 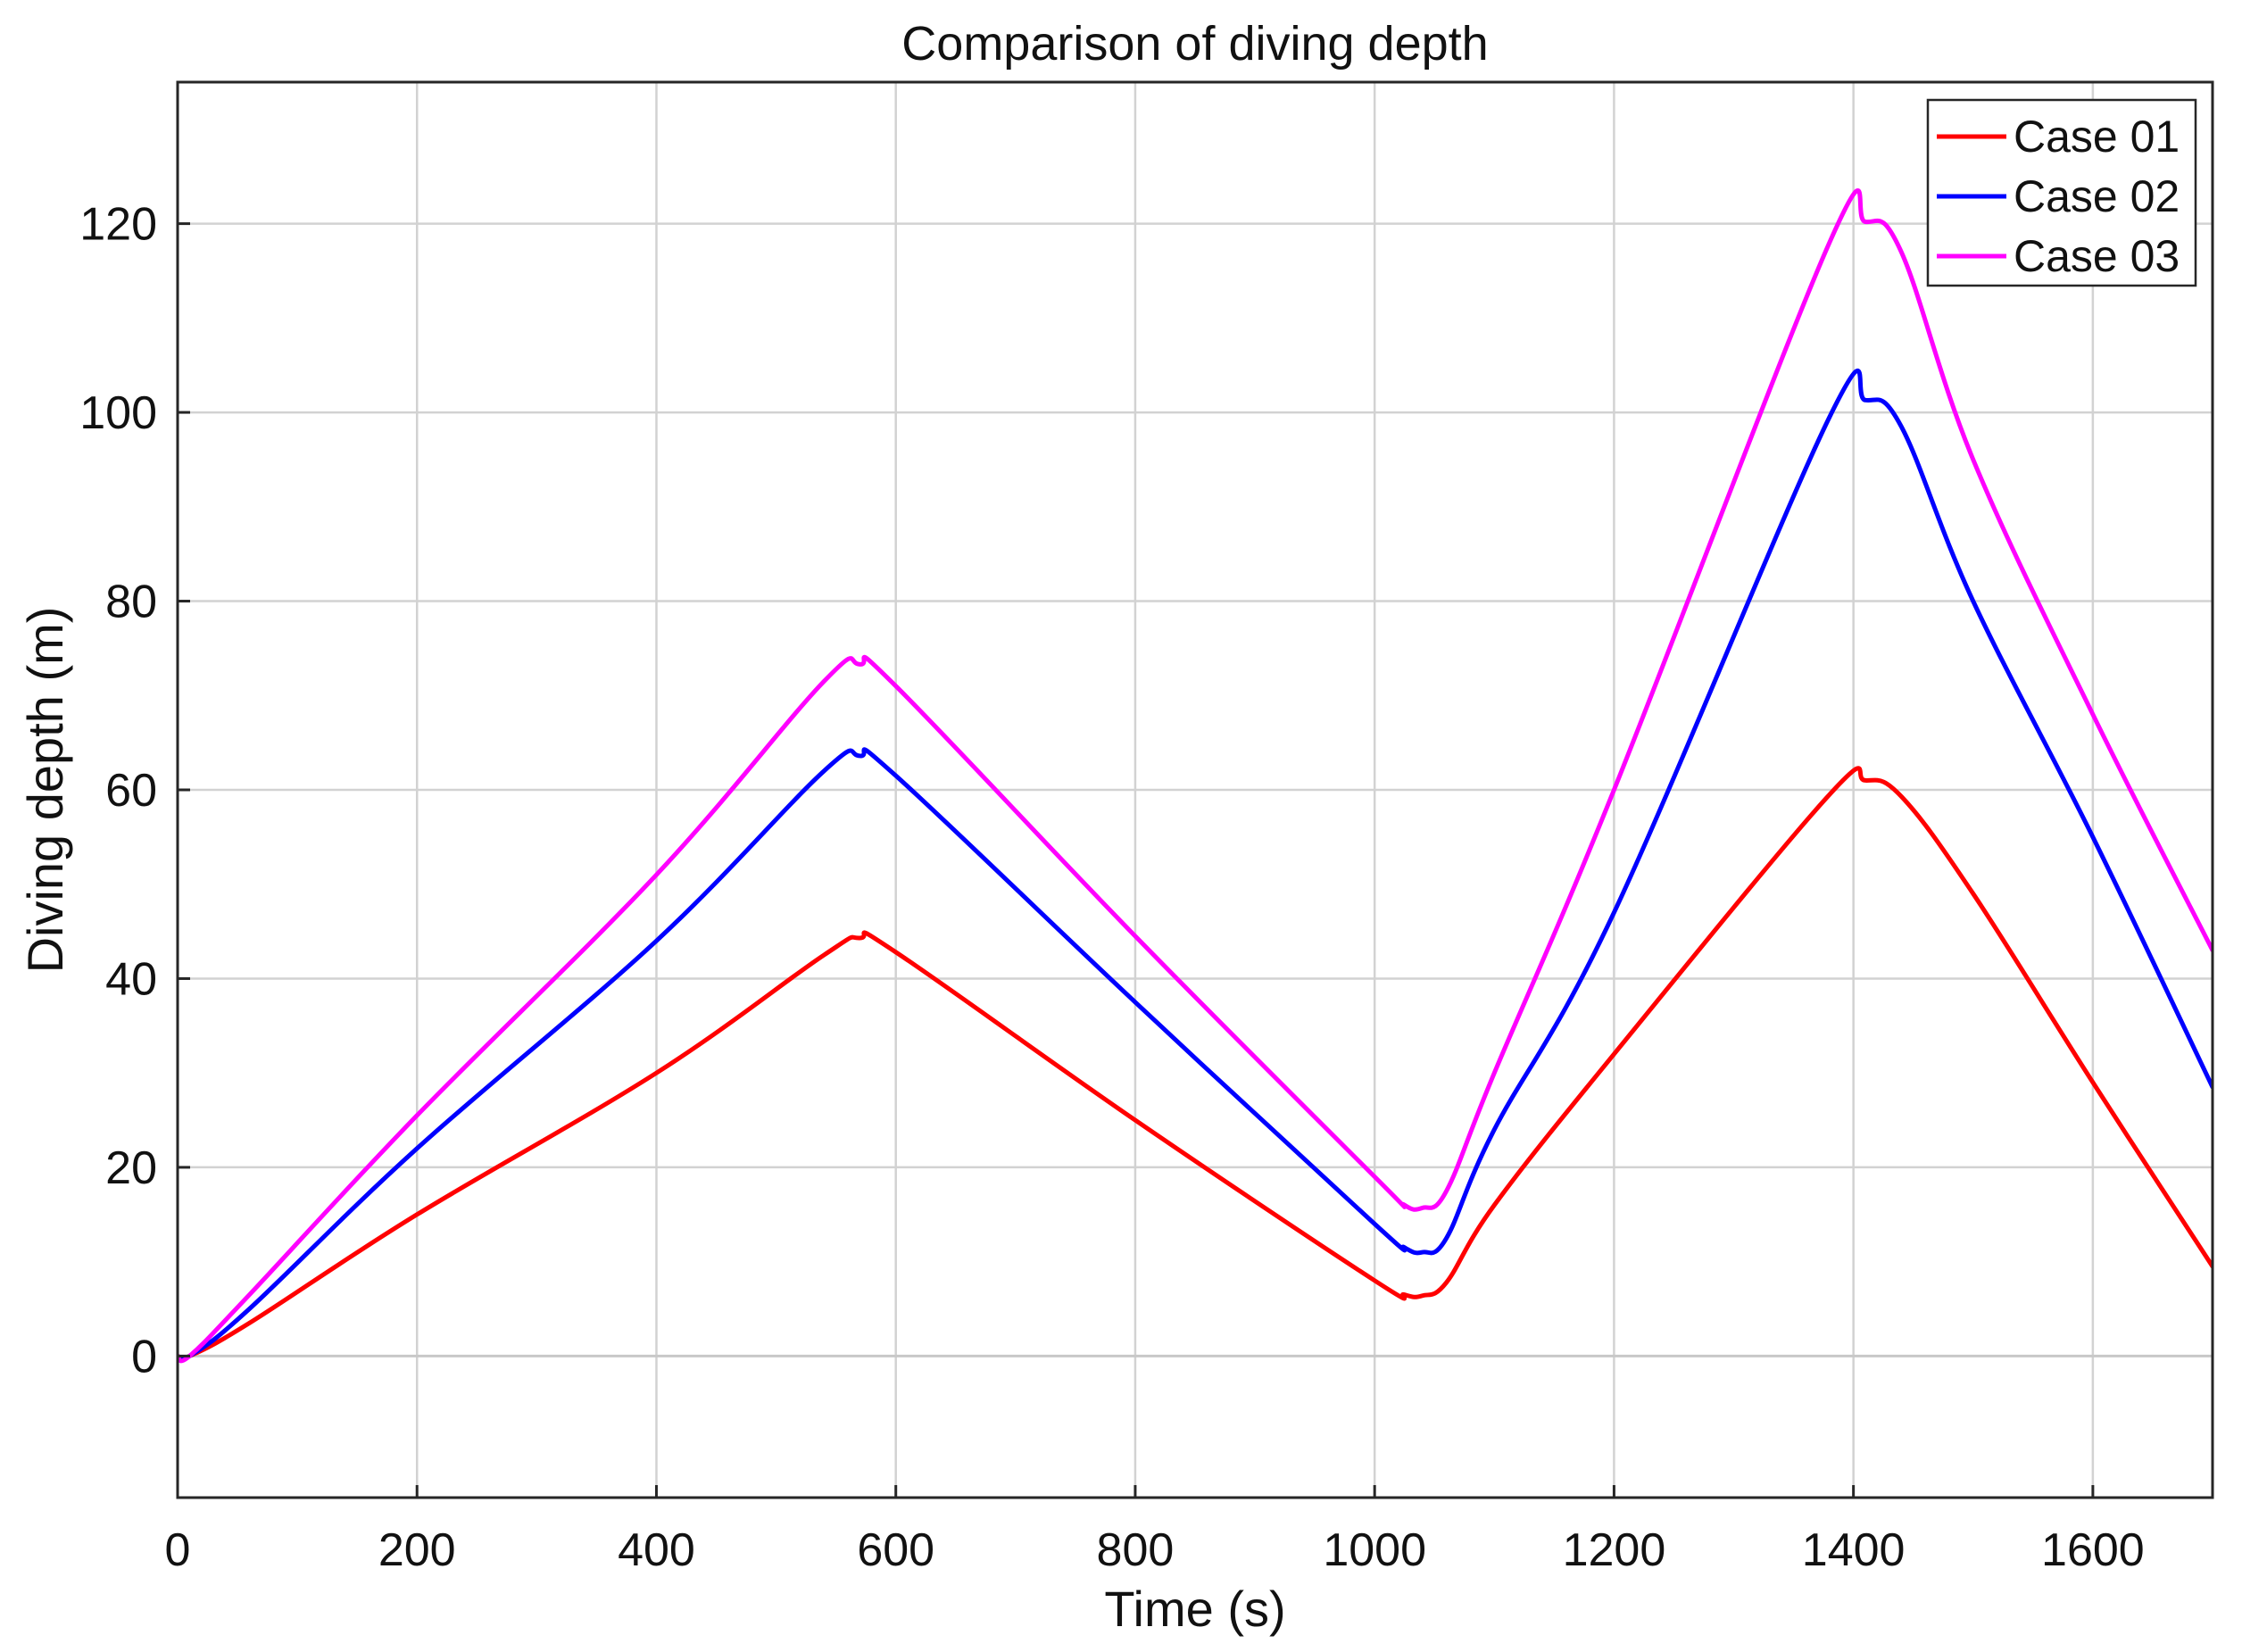 What do you see at coordinates (131, 979) in the screenshot?
I see `y-tick-label: 40` at bounding box center [131, 979].